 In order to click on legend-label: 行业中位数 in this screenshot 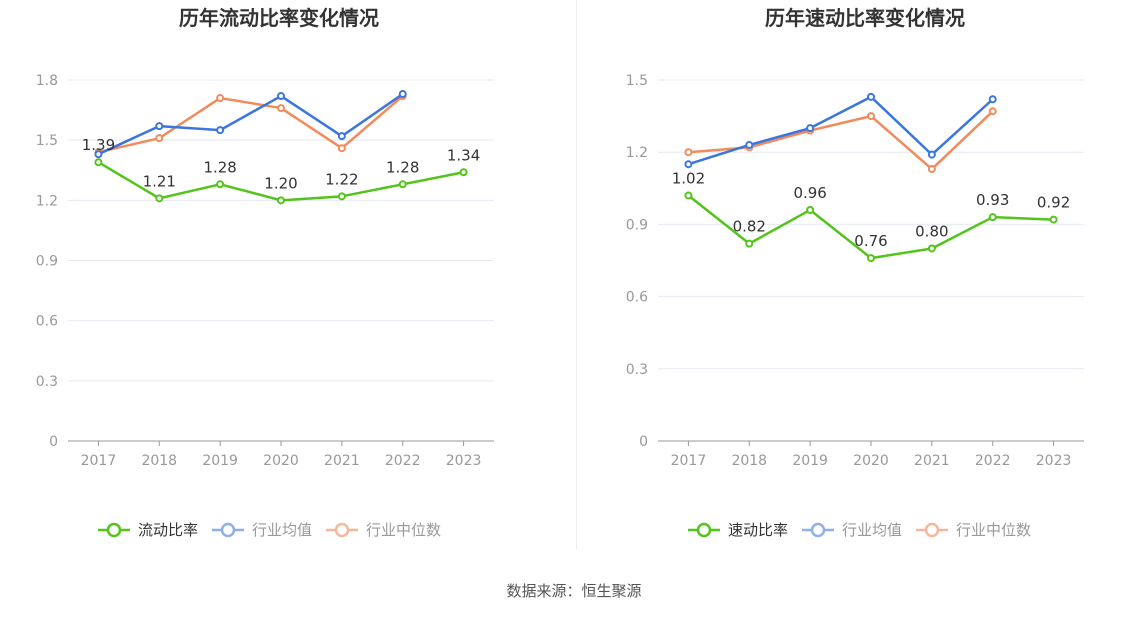, I will do `click(403, 530)`.